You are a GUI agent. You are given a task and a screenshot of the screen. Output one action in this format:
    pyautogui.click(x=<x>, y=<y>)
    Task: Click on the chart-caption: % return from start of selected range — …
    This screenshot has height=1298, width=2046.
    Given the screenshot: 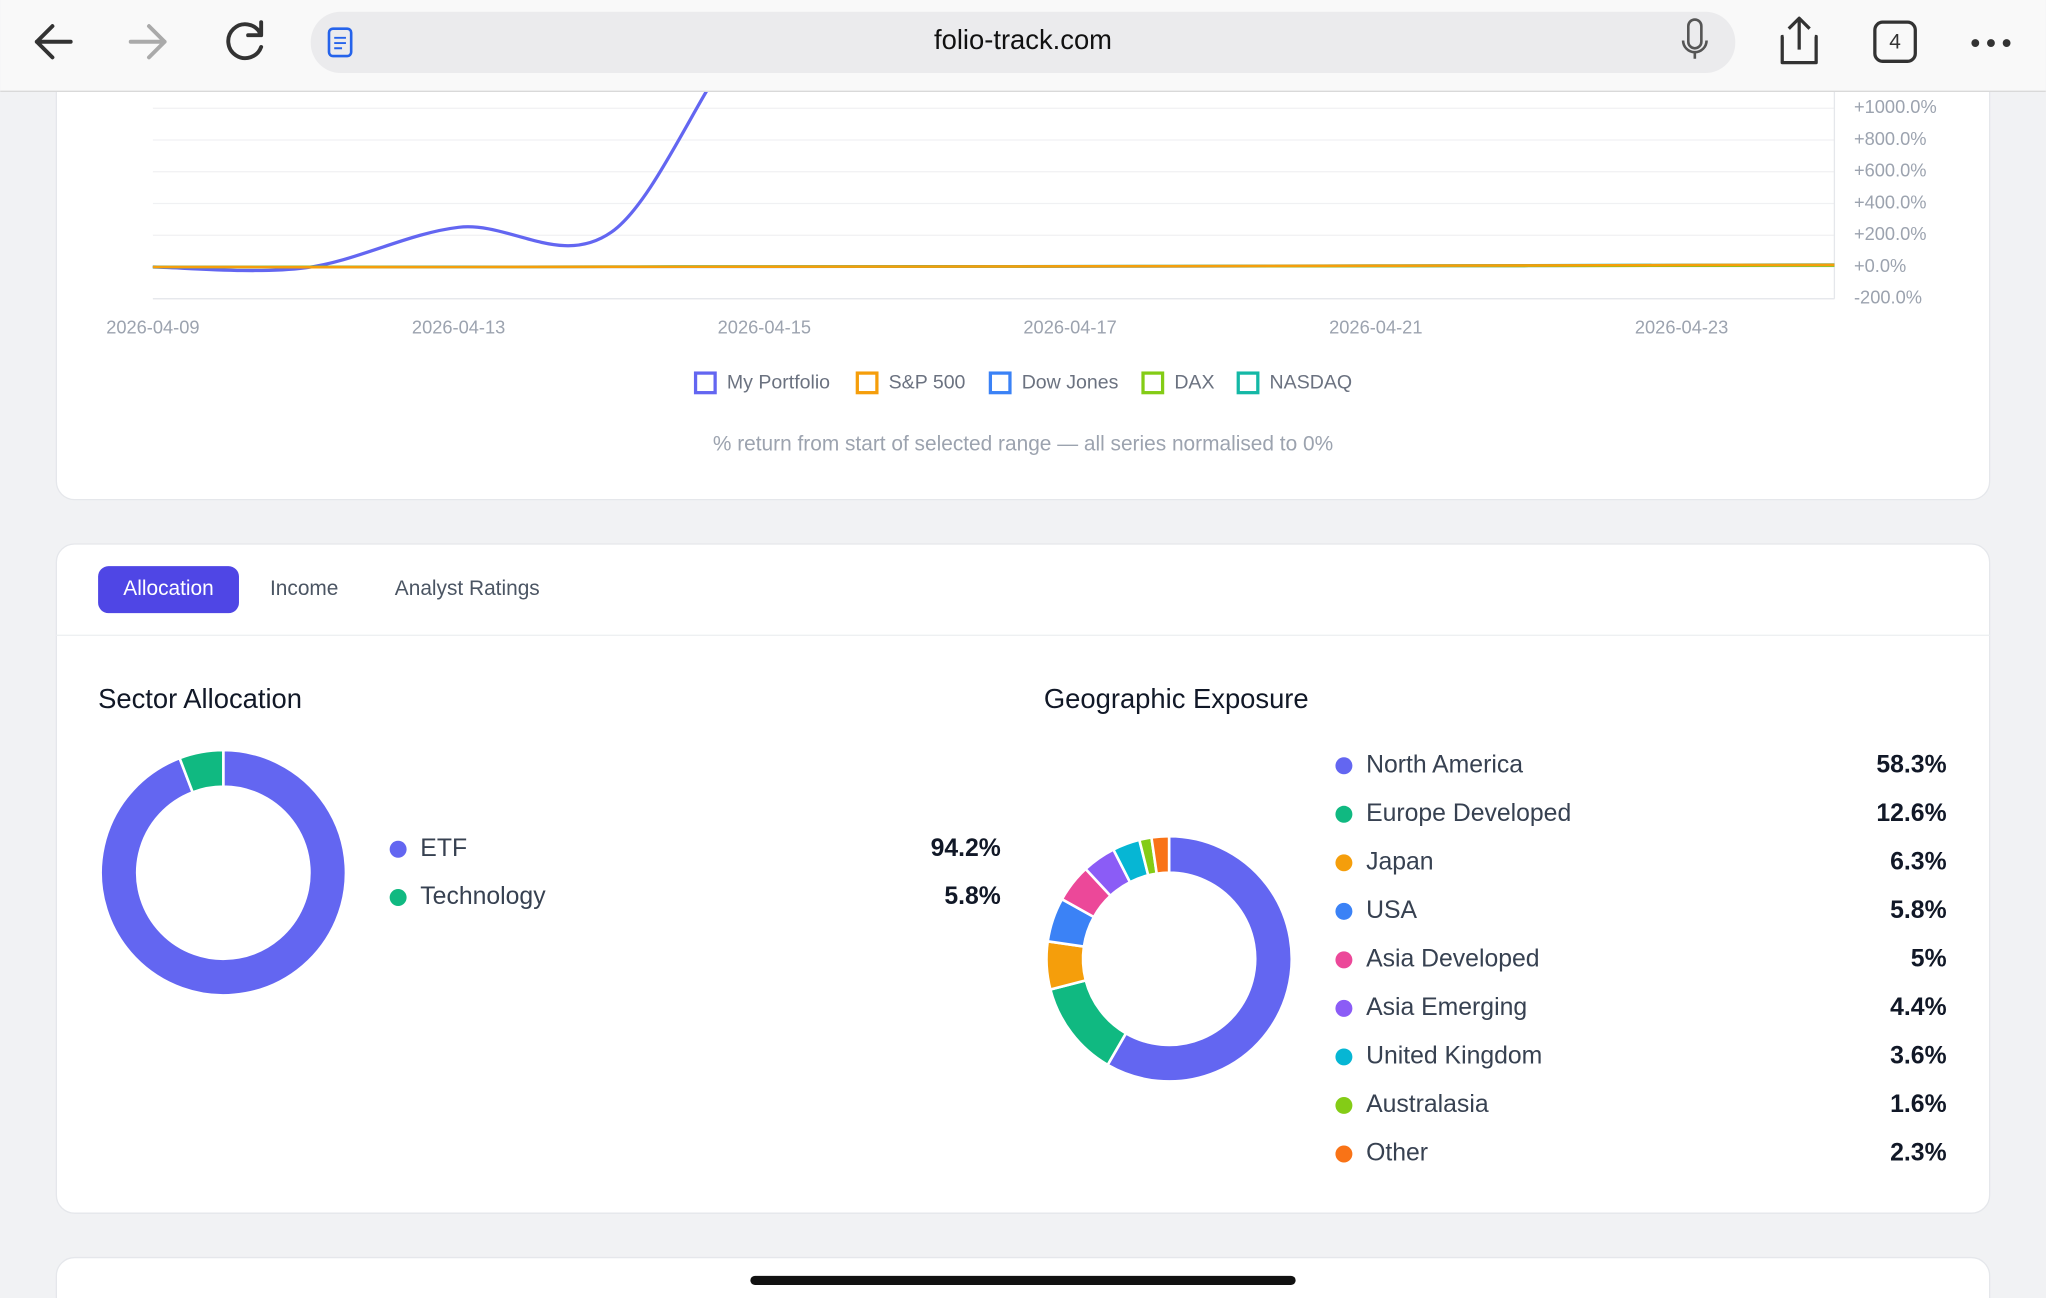 What is the action you would take?
    pyautogui.click(x=1023, y=443)
    